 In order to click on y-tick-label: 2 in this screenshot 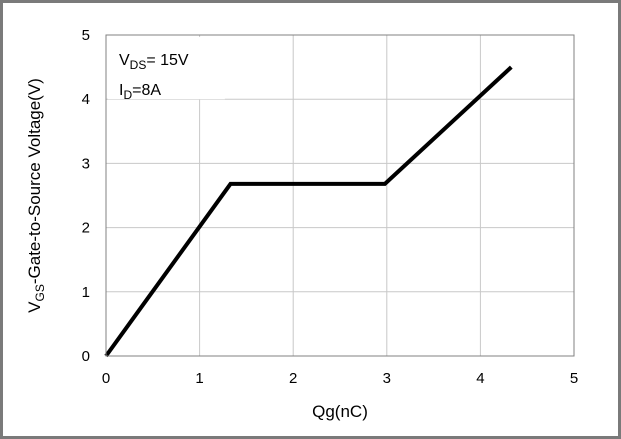, I will do `click(86, 228)`.